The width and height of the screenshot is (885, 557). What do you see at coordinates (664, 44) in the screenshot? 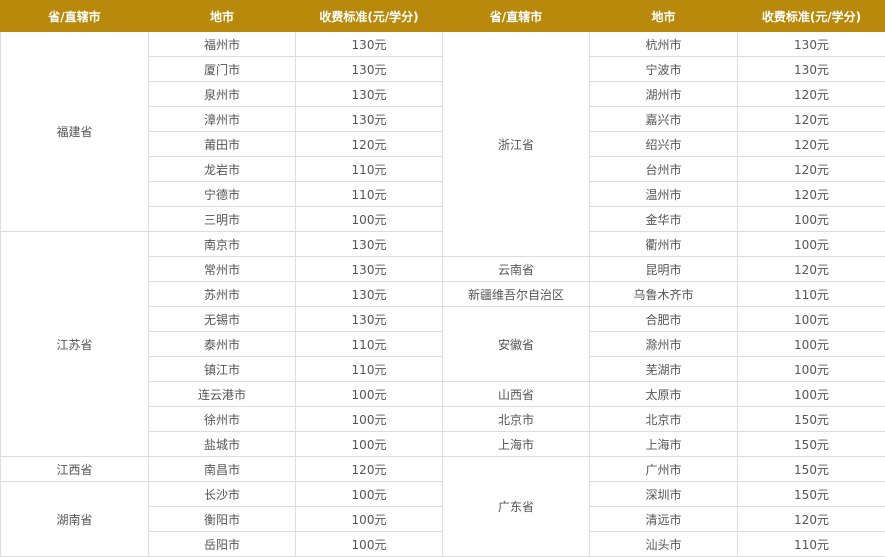
I see `city-cell: 杭州市` at bounding box center [664, 44].